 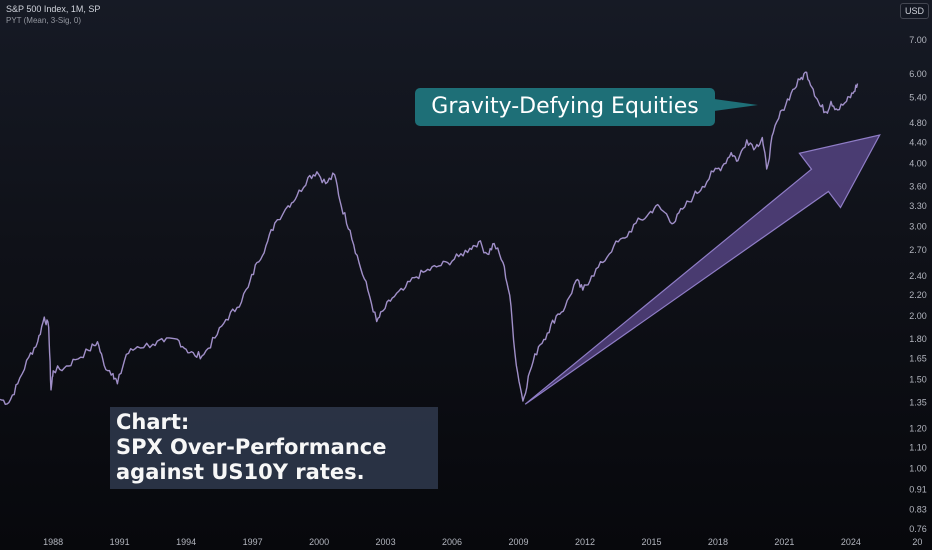 I want to click on price-tick-label: 2.40, so click(x=918, y=276).